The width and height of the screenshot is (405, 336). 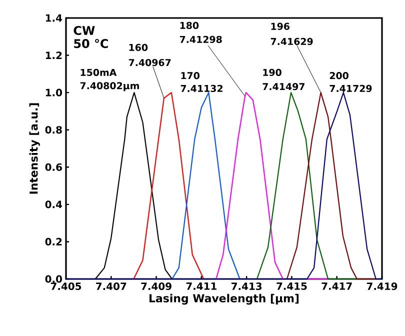 I want to click on x-tick-label: 7.409, so click(x=156, y=286).